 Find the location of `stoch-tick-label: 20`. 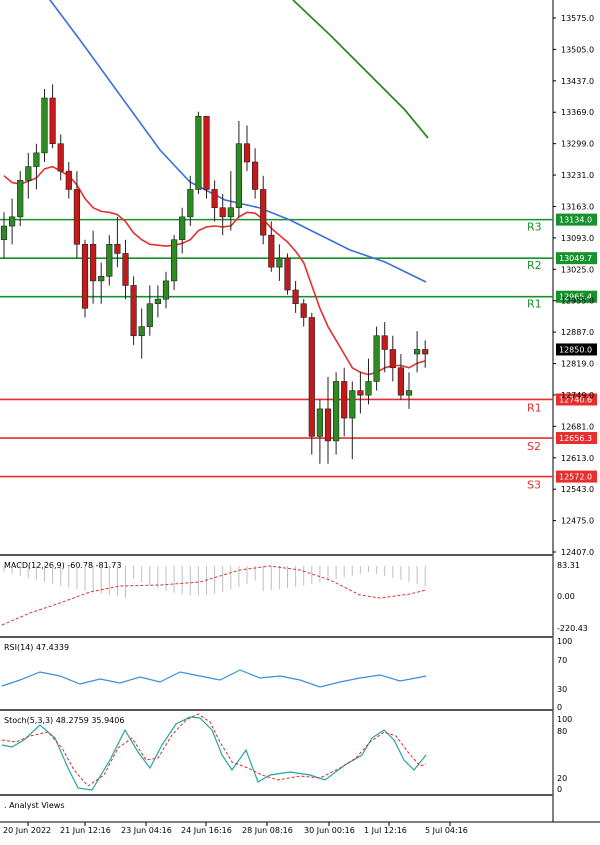

stoch-tick-label: 20 is located at coordinates (562, 778).